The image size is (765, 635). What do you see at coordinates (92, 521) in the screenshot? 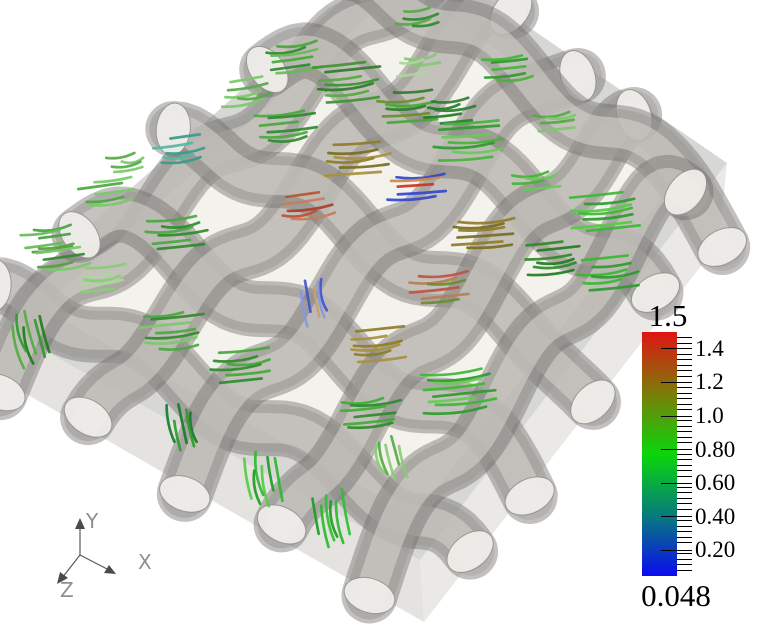
I see `axis-y-label: Y` at bounding box center [92, 521].